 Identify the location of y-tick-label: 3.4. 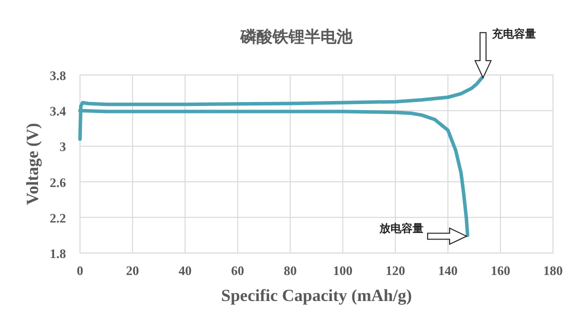
(58, 111).